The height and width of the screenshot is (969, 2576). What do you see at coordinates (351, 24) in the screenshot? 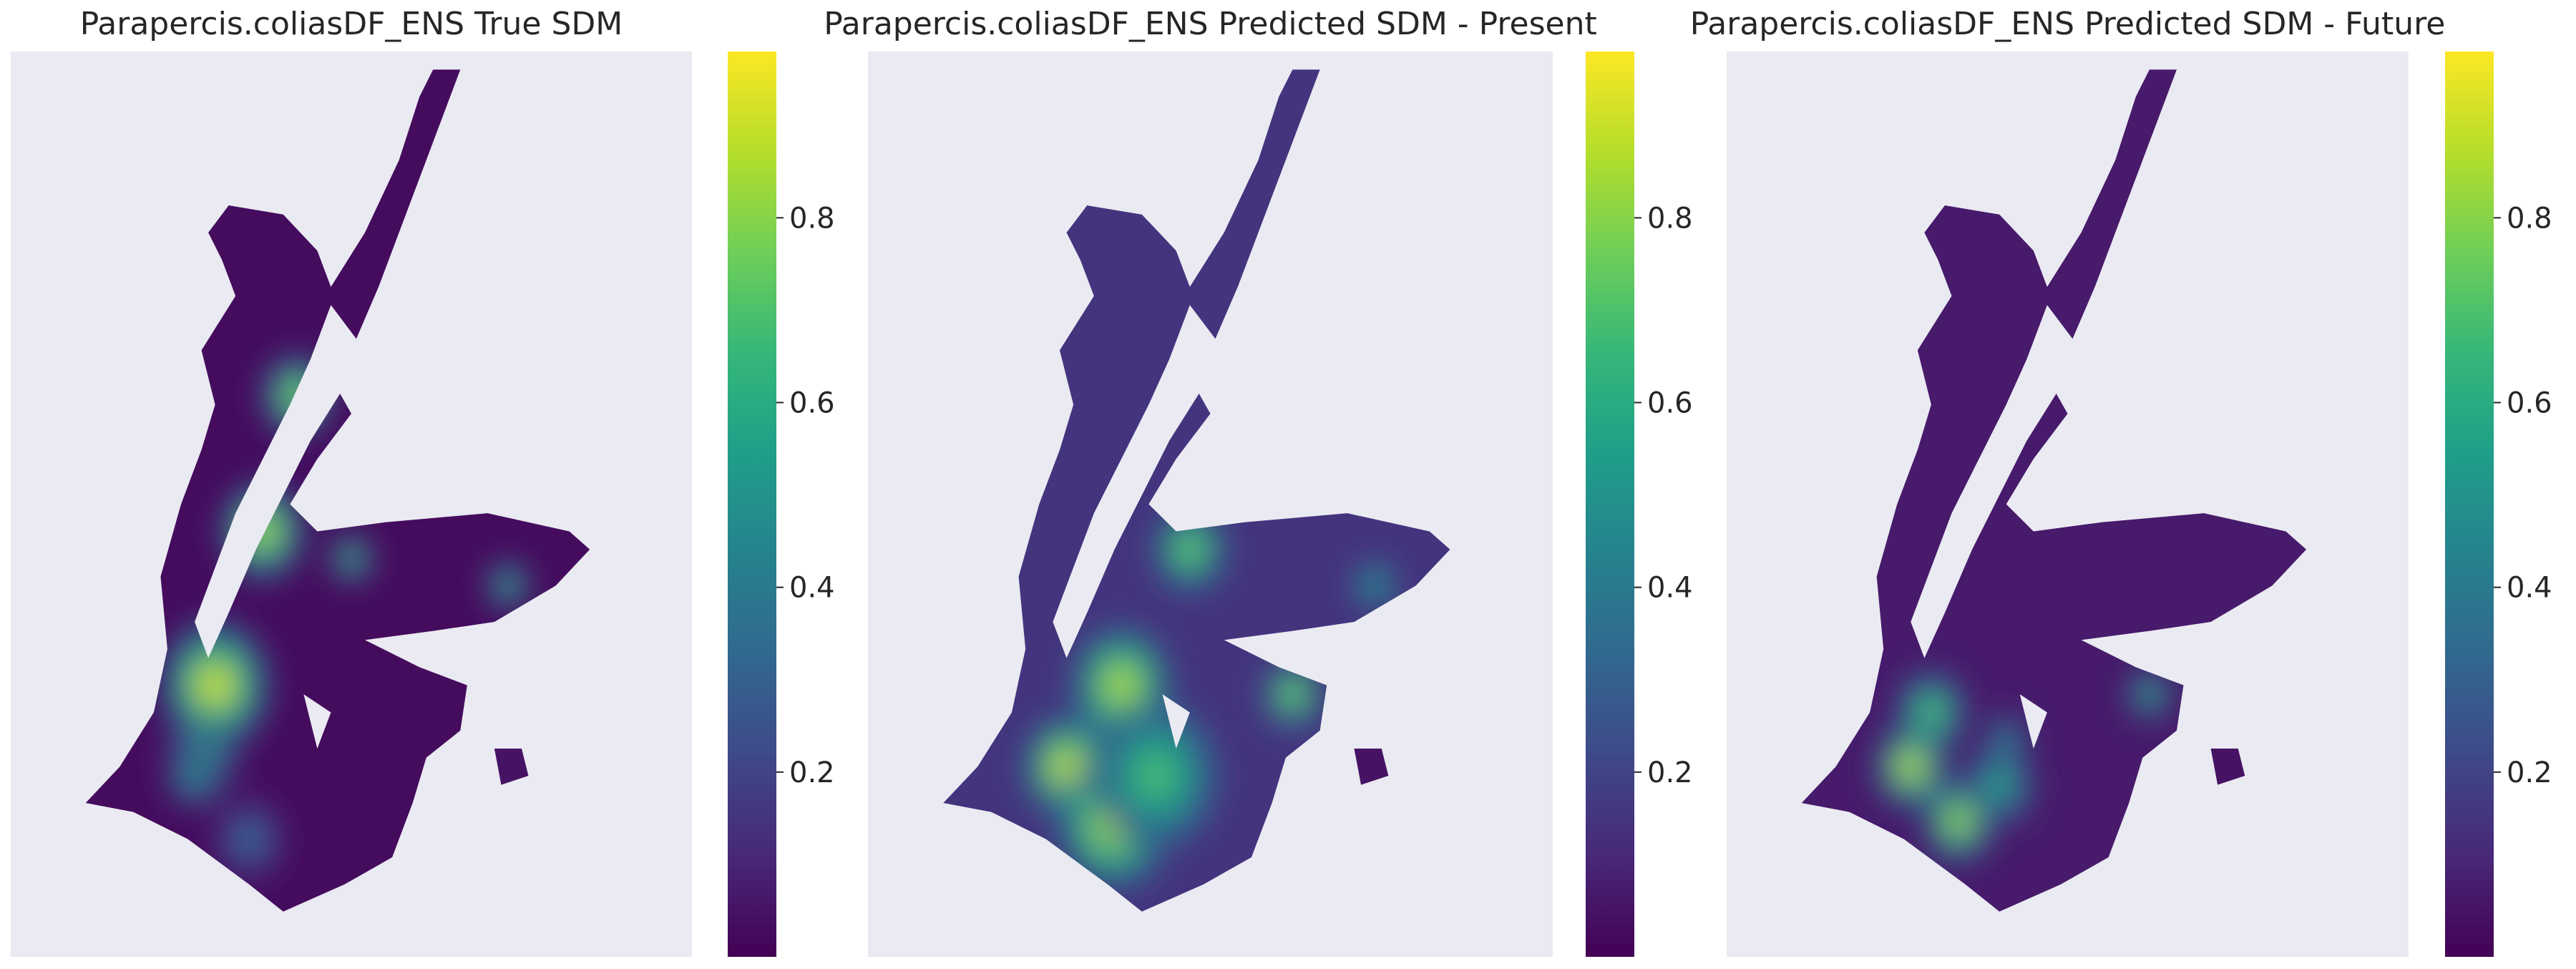
I see `panel-title: Parapercis.coliasDF_ENS True SDM` at bounding box center [351, 24].